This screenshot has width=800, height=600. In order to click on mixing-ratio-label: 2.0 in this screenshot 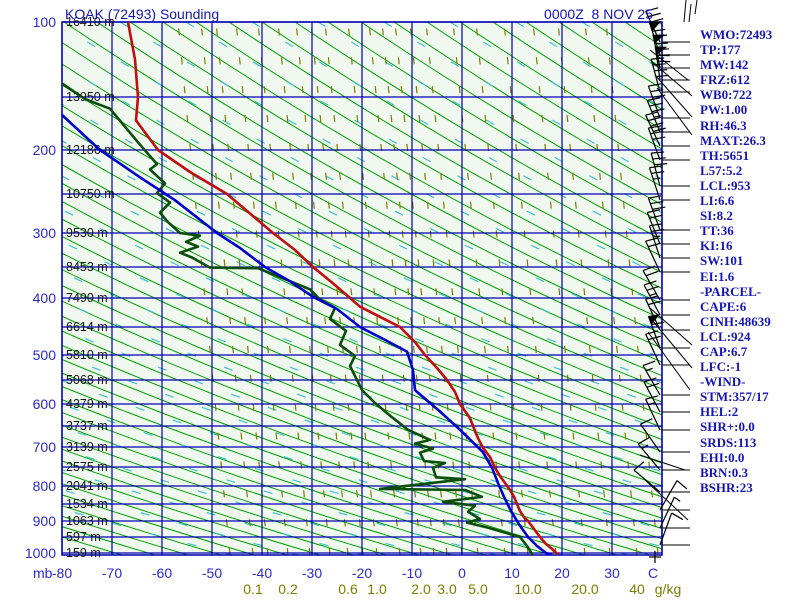, I will do `click(421, 589)`.